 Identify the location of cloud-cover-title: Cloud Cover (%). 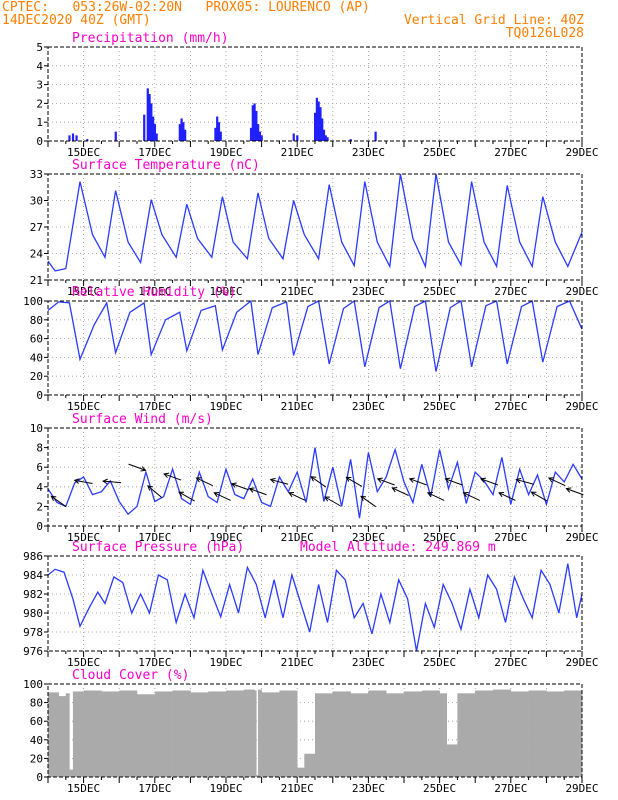
(130, 675).